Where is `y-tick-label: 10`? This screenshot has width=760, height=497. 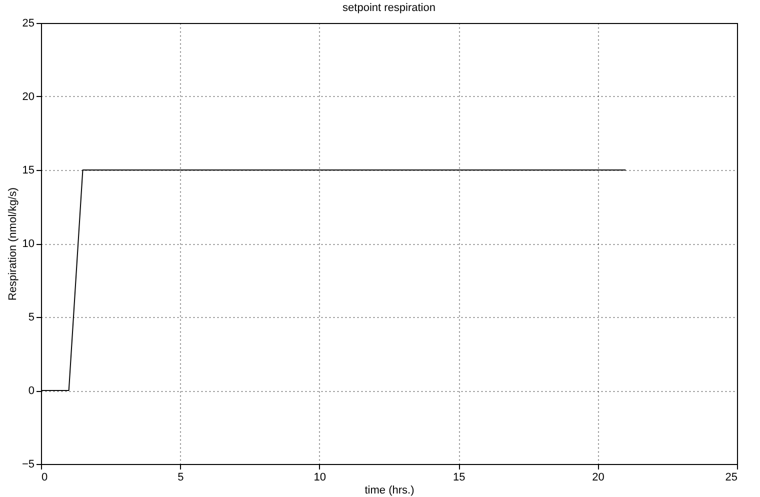 y-tick-label: 10 is located at coordinates (28, 244).